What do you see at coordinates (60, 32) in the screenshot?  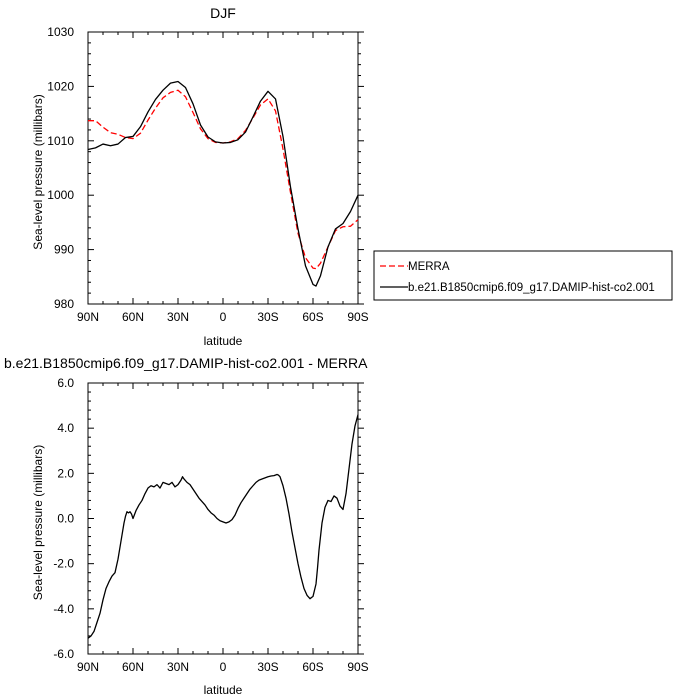 I see `y-tick-label: 1030` at bounding box center [60, 32].